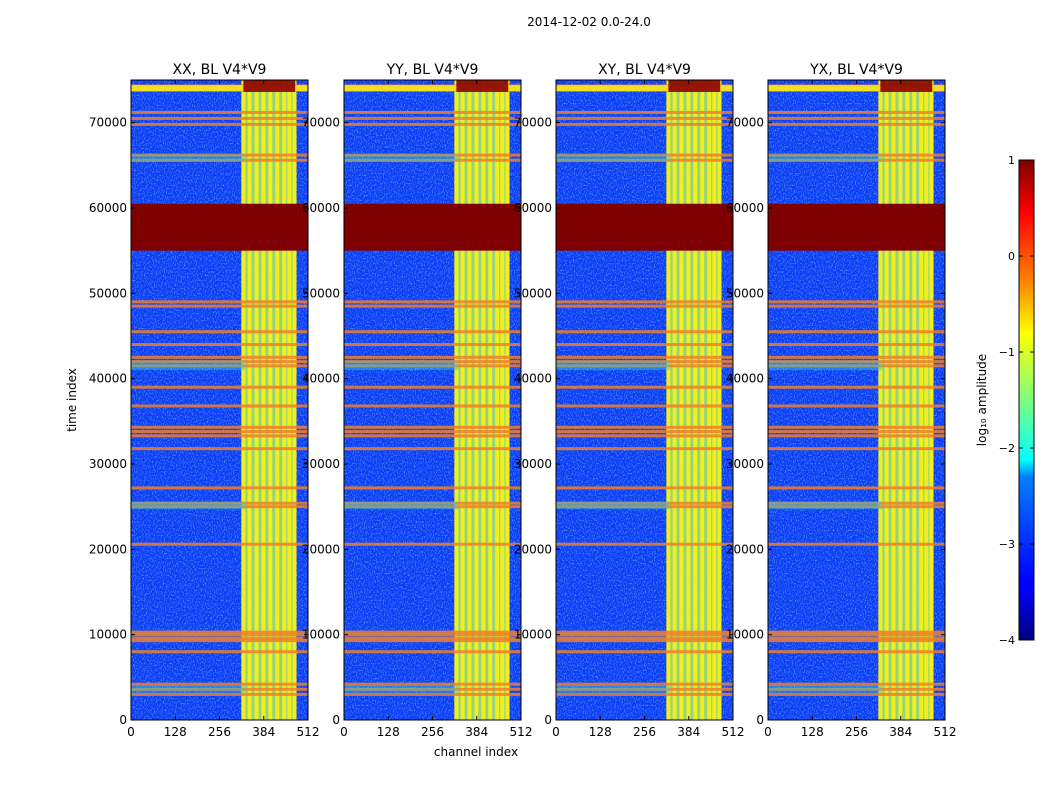 The width and height of the screenshot is (1050, 800). I want to click on colorbar-ticks: 1 0 −1 −2 −3 −4, so click(1016, 400).